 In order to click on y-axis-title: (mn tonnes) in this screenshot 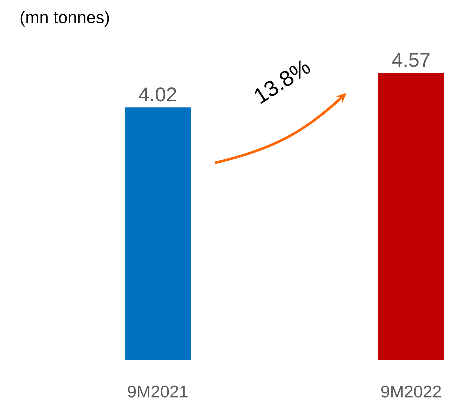, I will do `click(65, 19)`.